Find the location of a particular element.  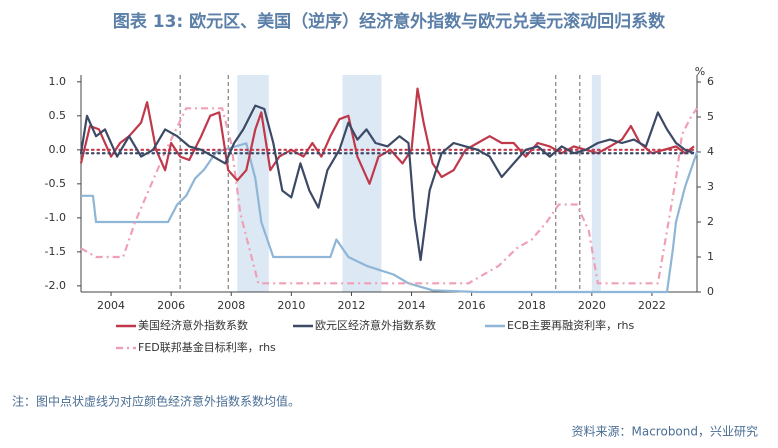

legend-label: 美国经济意外指数系数 is located at coordinates (193, 325).